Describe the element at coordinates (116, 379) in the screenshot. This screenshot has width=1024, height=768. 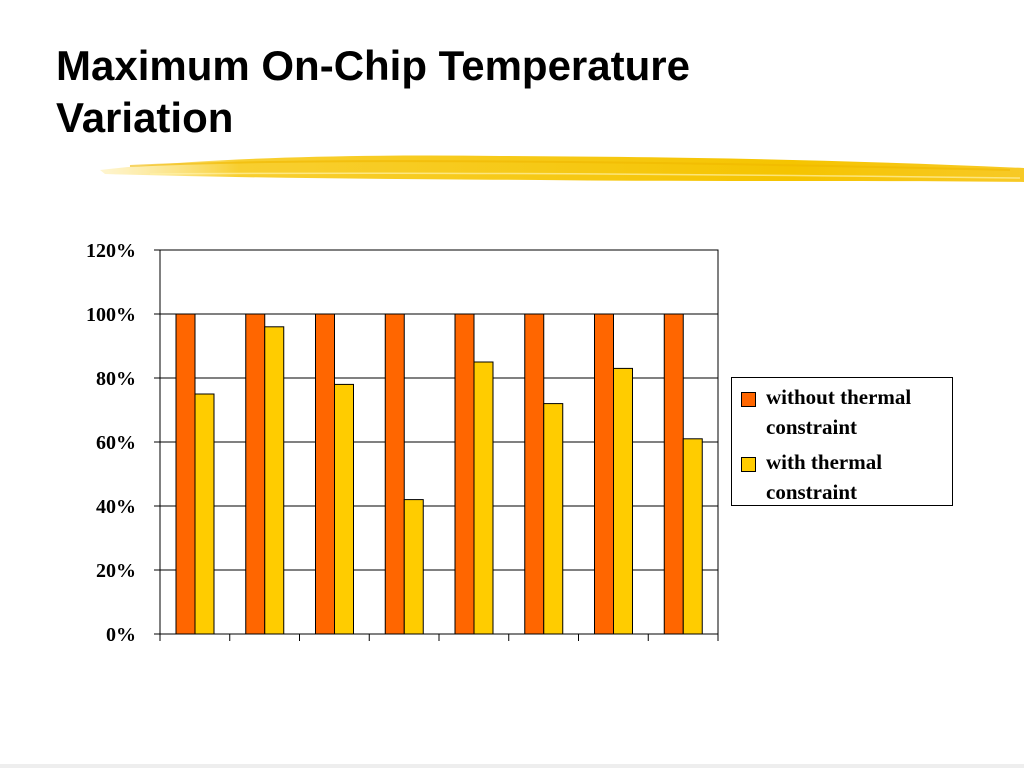
I see `y-tick-label: 80%` at that location.